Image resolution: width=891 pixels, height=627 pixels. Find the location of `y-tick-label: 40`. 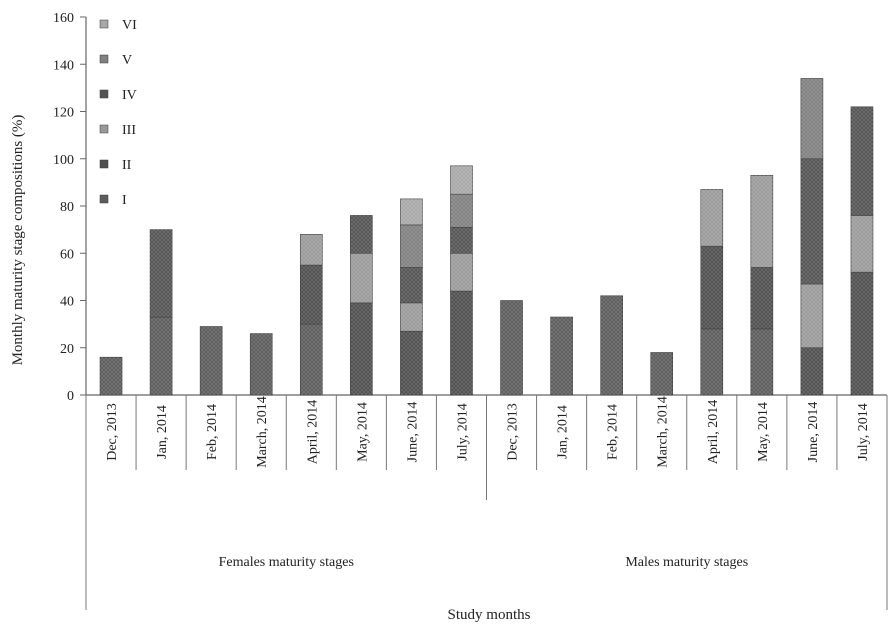

y-tick-label: 40 is located at coordinates (67, 302).